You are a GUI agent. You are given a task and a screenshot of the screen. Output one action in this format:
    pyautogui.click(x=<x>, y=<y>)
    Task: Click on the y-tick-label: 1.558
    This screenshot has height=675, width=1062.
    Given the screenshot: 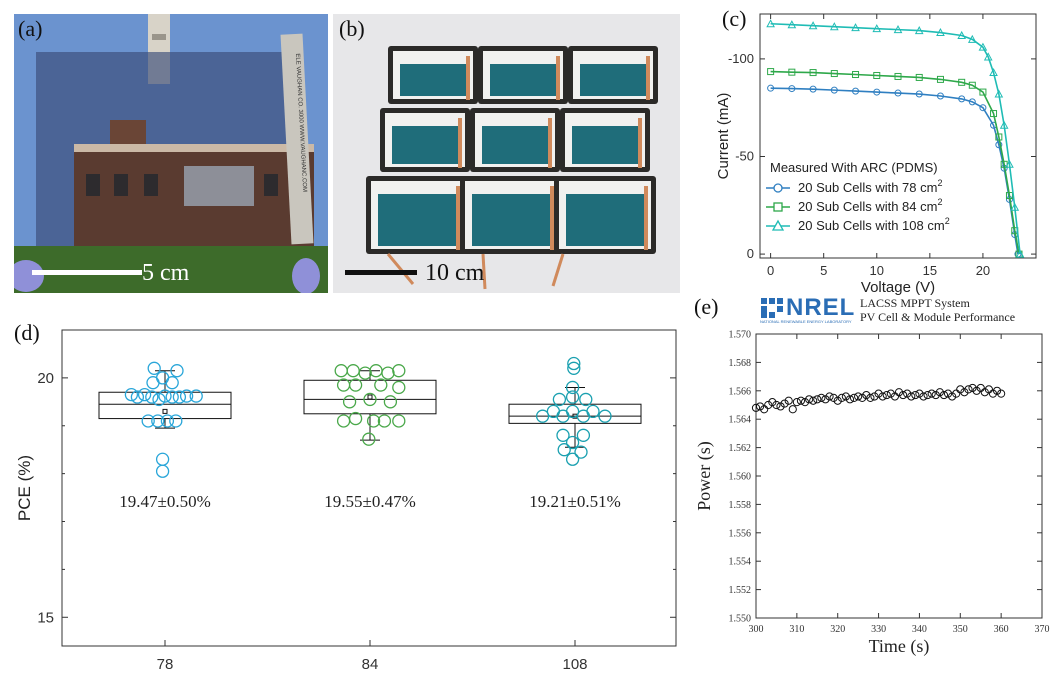 What is the action you would take?
    pyautogui.click(x=740, y=505)
    